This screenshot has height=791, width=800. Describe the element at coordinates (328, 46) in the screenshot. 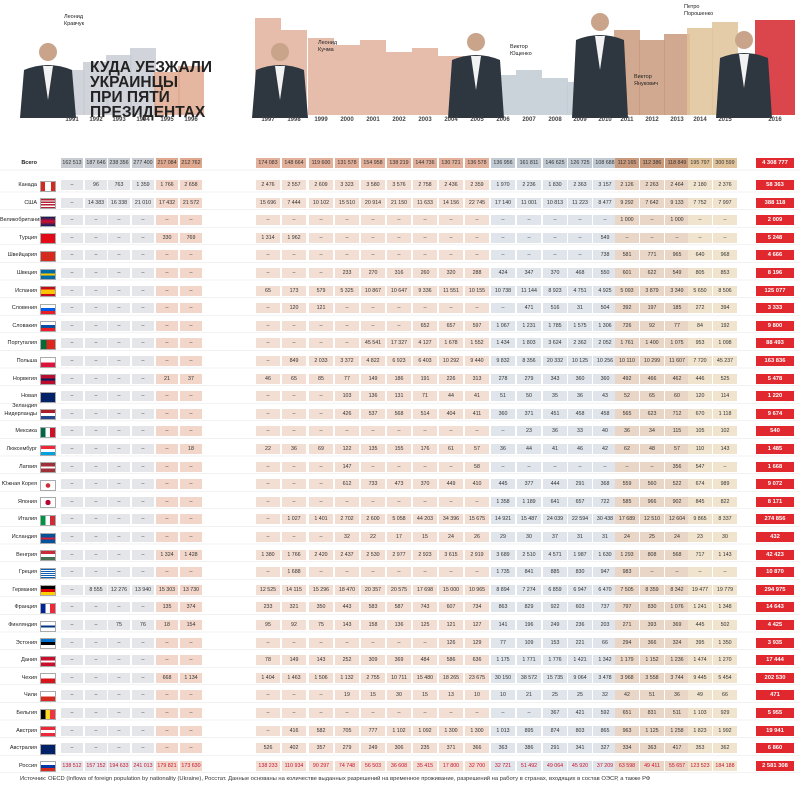

I see `president-name: Леонид Кучма` at that location.